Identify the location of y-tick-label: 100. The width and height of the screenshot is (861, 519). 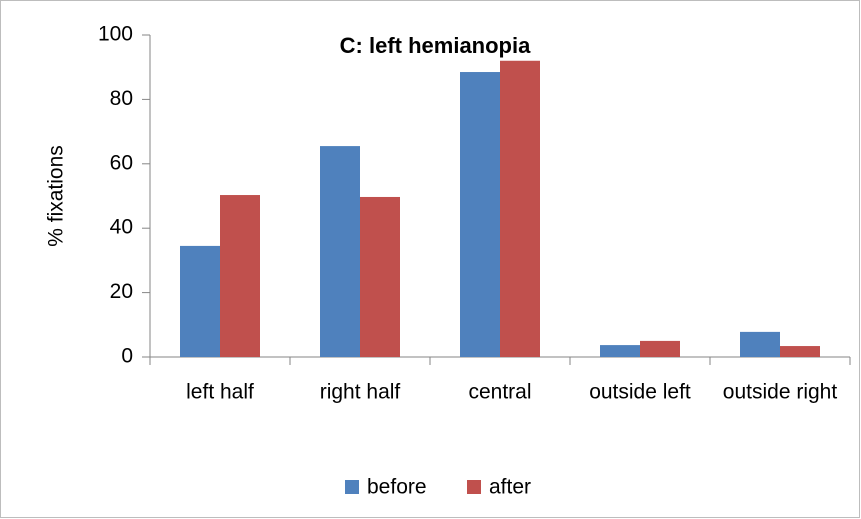
(115, 34).